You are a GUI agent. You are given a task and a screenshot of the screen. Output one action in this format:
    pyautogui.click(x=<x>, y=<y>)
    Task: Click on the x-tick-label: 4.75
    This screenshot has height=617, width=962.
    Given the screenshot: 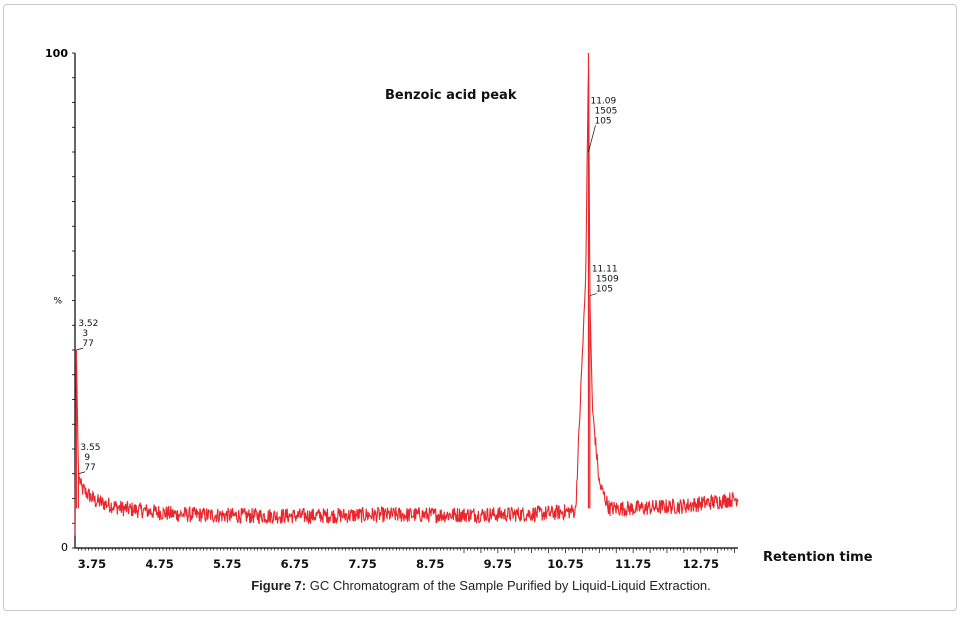 What is the action you would take?
    pyautogui.click(x=159, y=564)
    